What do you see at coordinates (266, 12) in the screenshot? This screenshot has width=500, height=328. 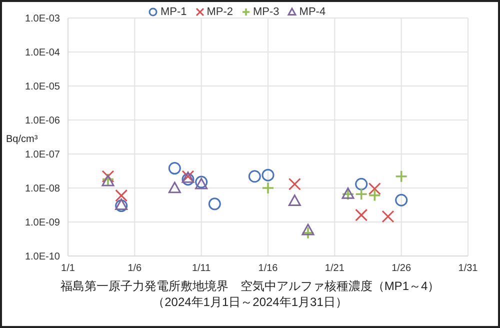 I see `legend-label: MP-3` at bounding box center [266, 12].